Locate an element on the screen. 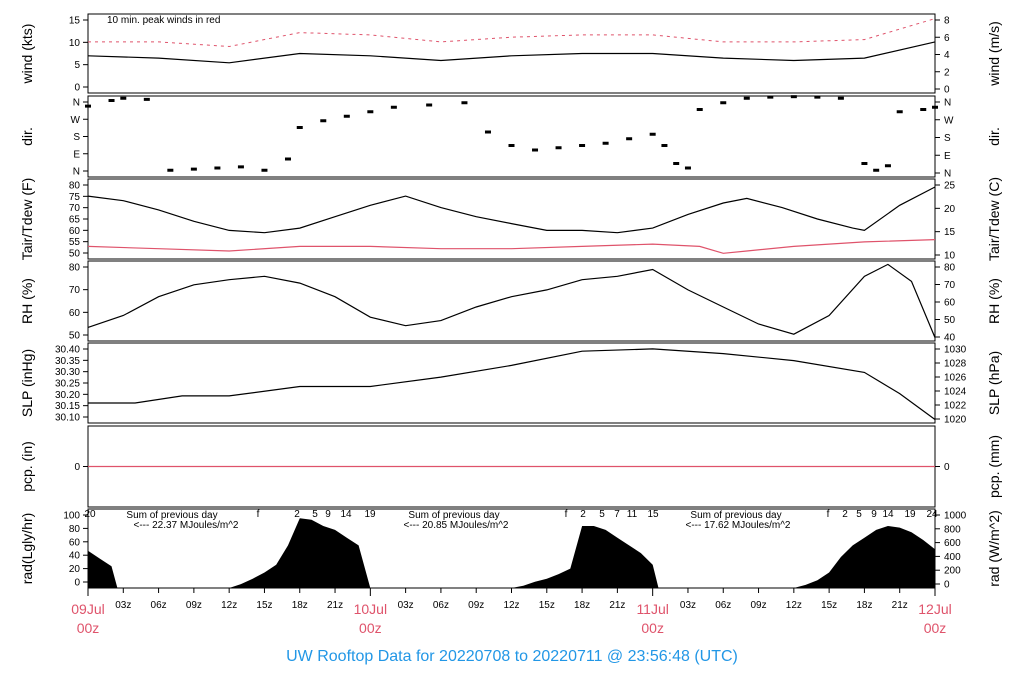  radiation-hour-label: 19 is located at coordinates (370, 514).